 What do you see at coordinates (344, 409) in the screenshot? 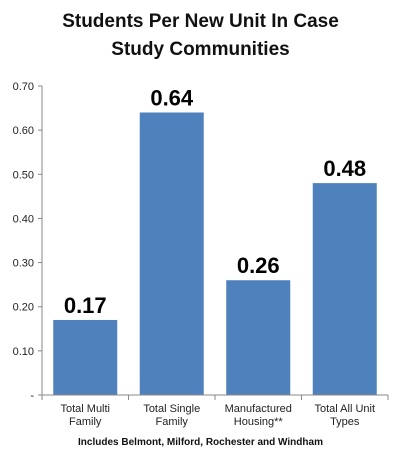
I see `x-tick-label: Total All Unit` at bounding box center [344, 409].